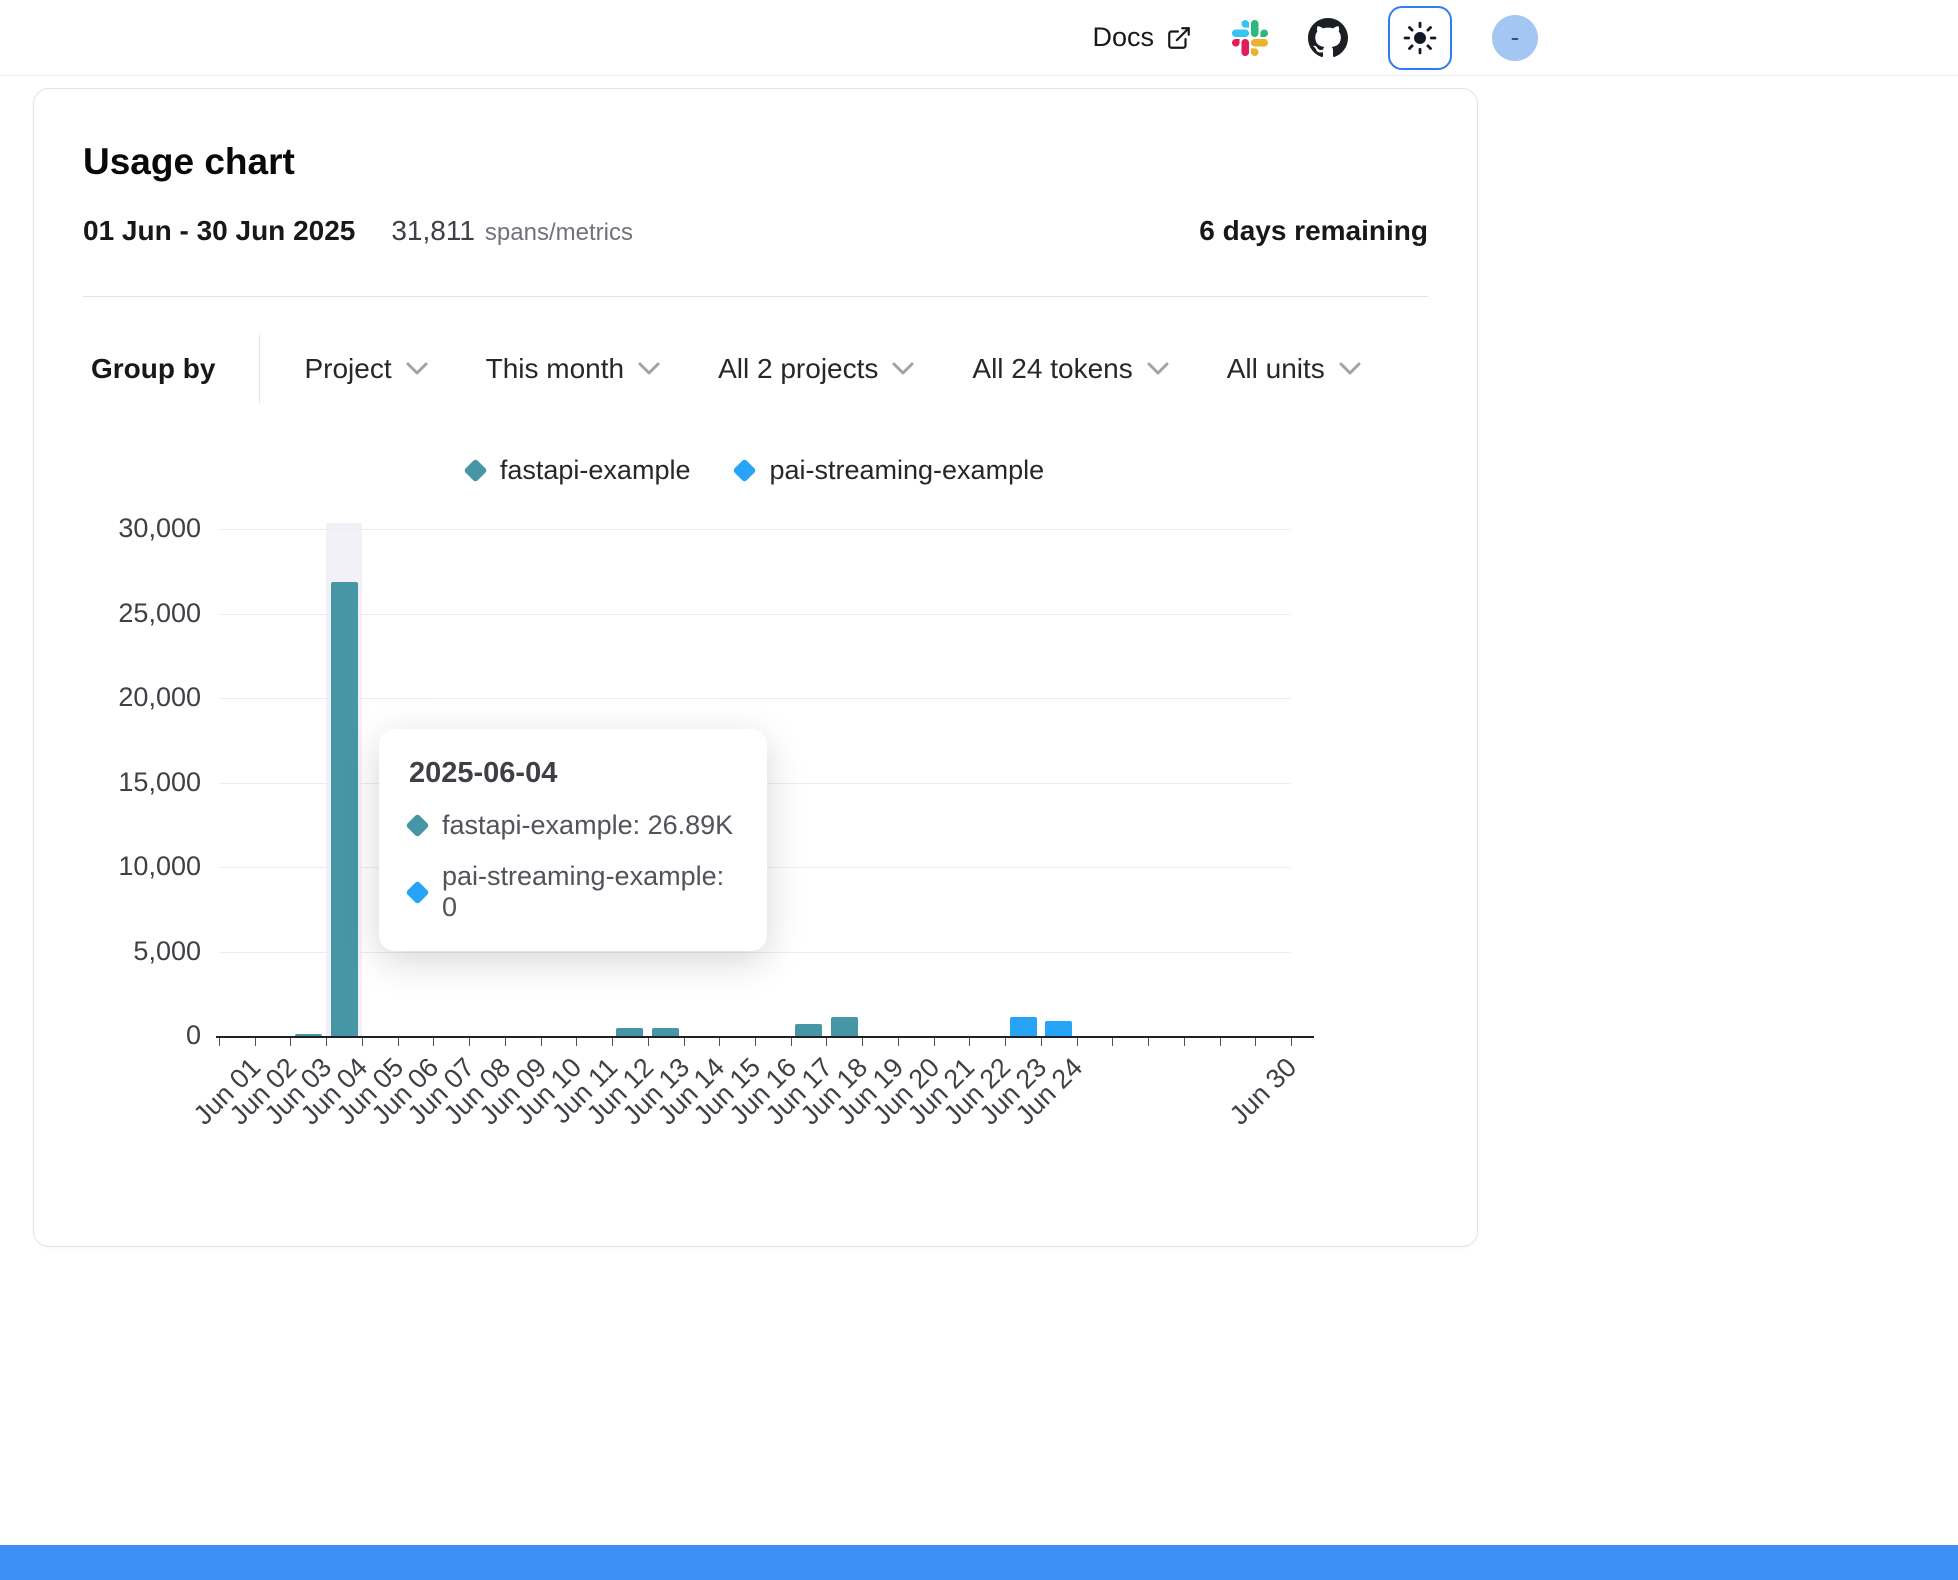 Image resolution: width=1958 pixels, height=1580 pixels. What do you see at coordinates (1179, 38) in the screenshot?
I see `external-link-icon` at bounding box center [1179, 38].